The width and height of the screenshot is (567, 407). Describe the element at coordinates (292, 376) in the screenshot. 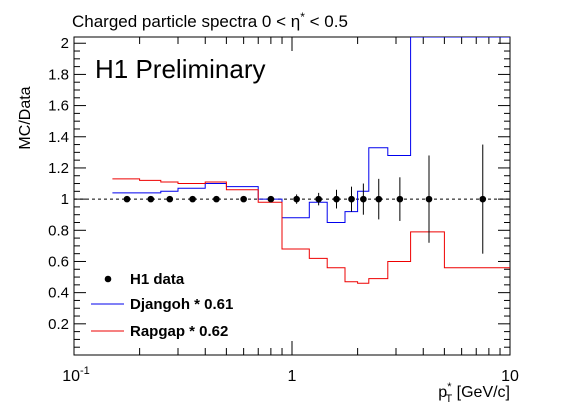

I see `x-tick-label: 1` at that location.